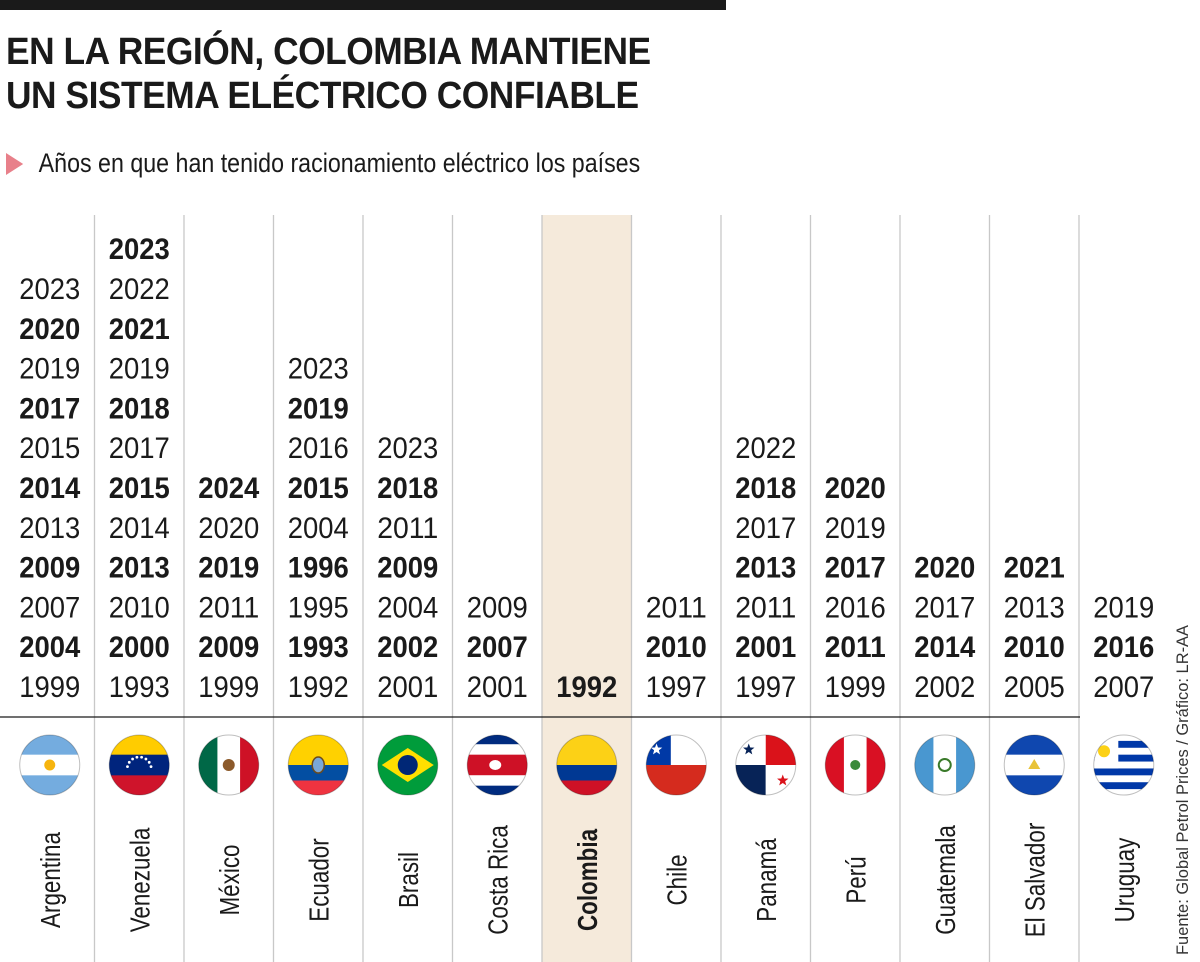 The image size is (1200, 962). I want to click on country-column: 2019 2016 2007 Uruguay, so click(1124, 756).